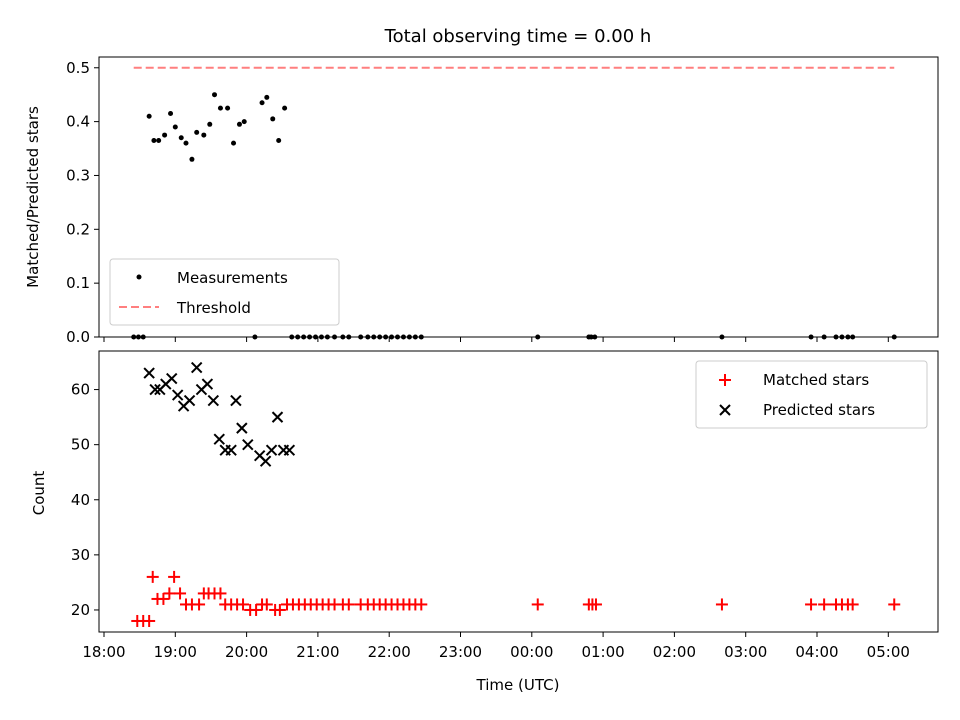 This screenshot has height=720, width=960. I want to click on legend-predicted-marker, so click(725, 410).